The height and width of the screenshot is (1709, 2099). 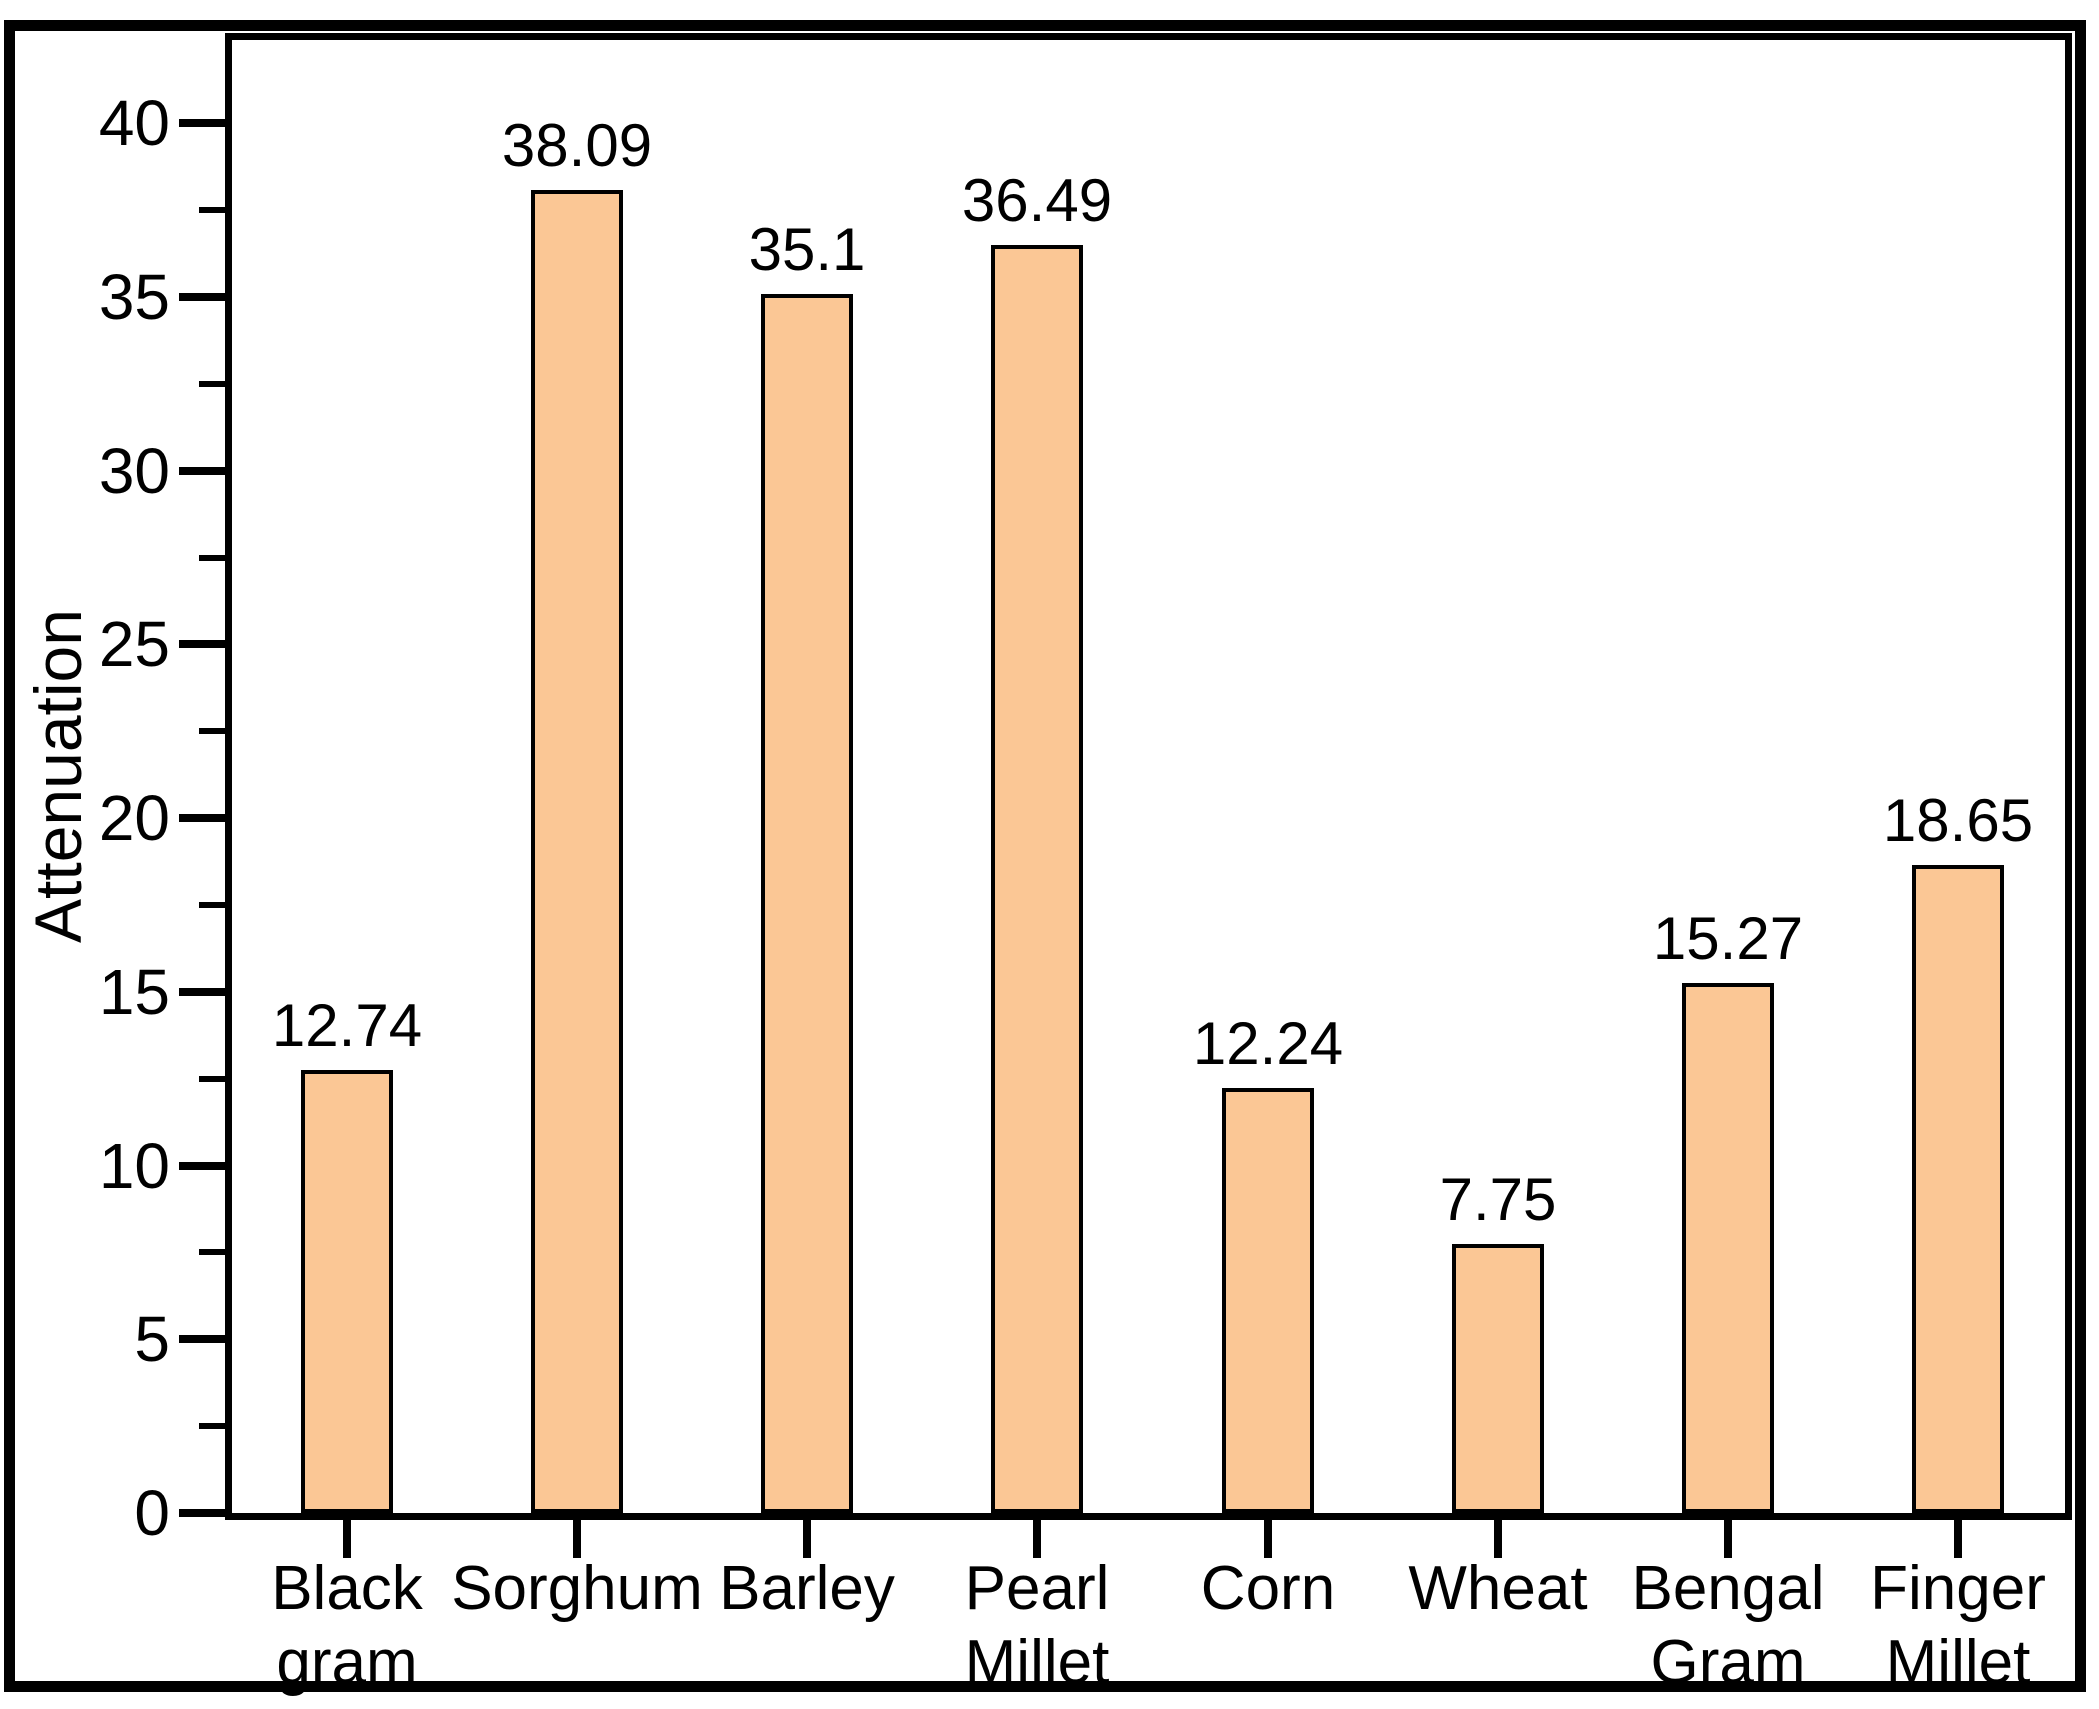 I want to click on y-tick-label-0: 0, so click(x=152, y=1513).